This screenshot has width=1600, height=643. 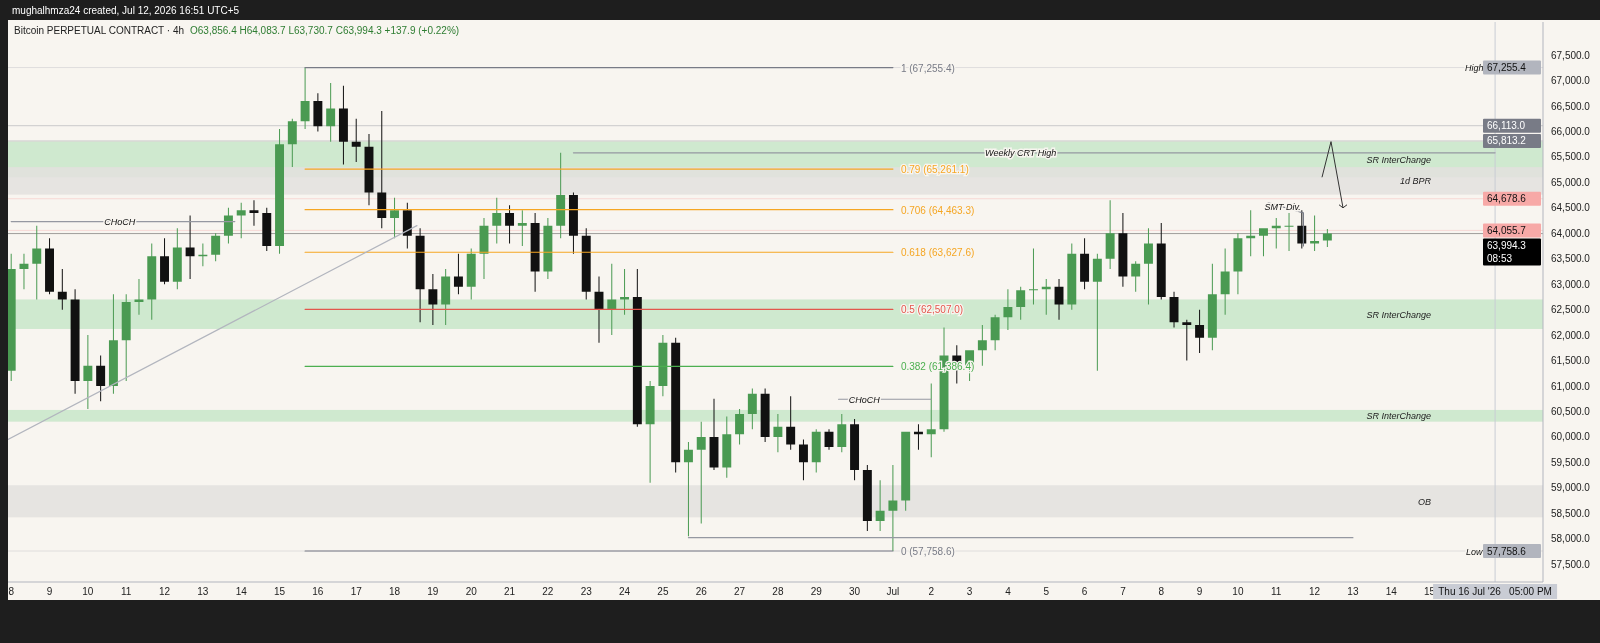 I want to click on x-tick-label: 26, so click(x=701, y=591).